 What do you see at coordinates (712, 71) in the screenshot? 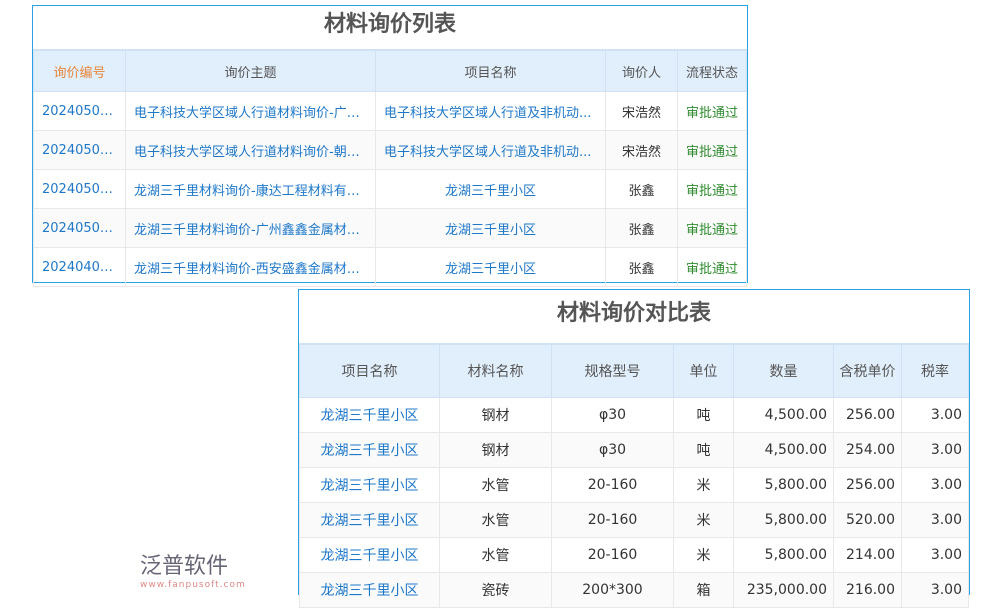
I see `column-header: 流程状态` at bounding box center [712, 71].